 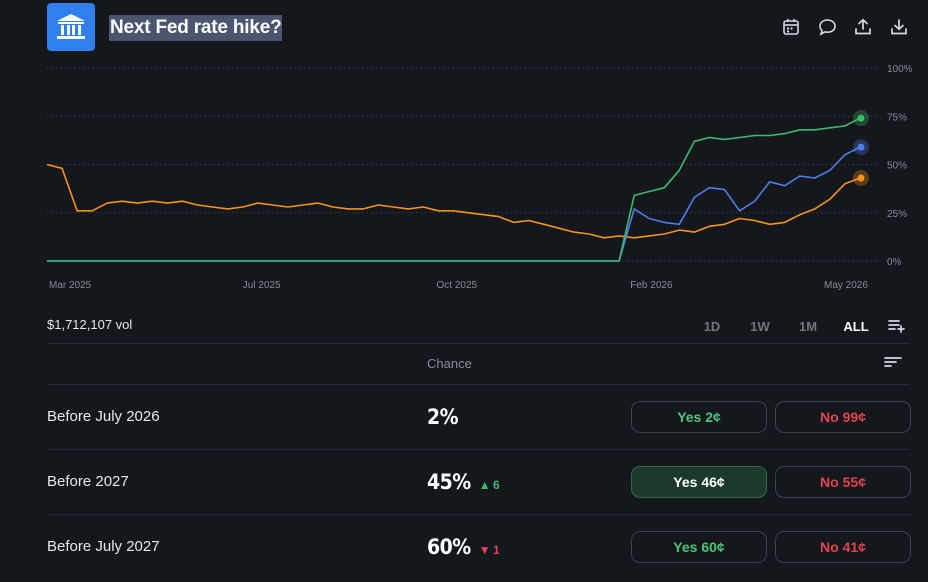 I want to click on y-tick-label: 100%, so click(x=900, y=69).